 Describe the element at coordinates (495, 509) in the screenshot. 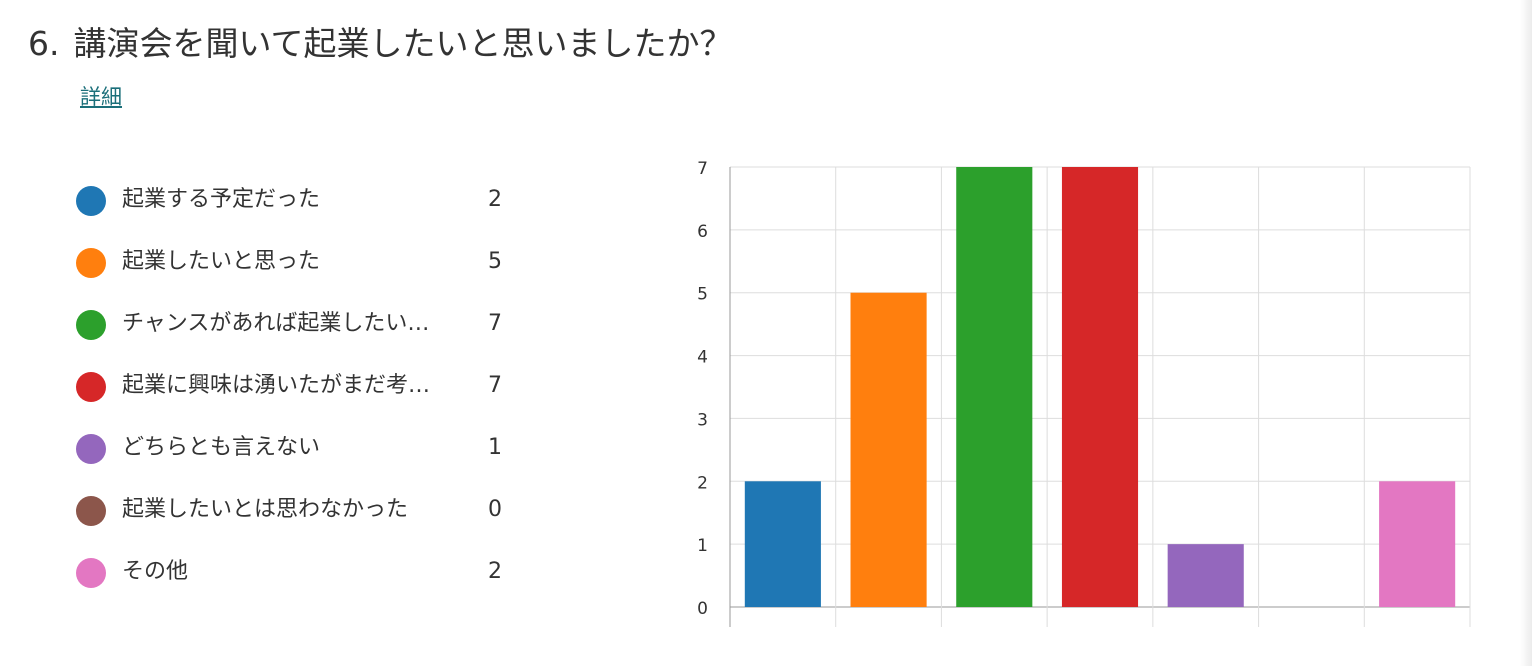

I see `legend-count: 0` at that location.